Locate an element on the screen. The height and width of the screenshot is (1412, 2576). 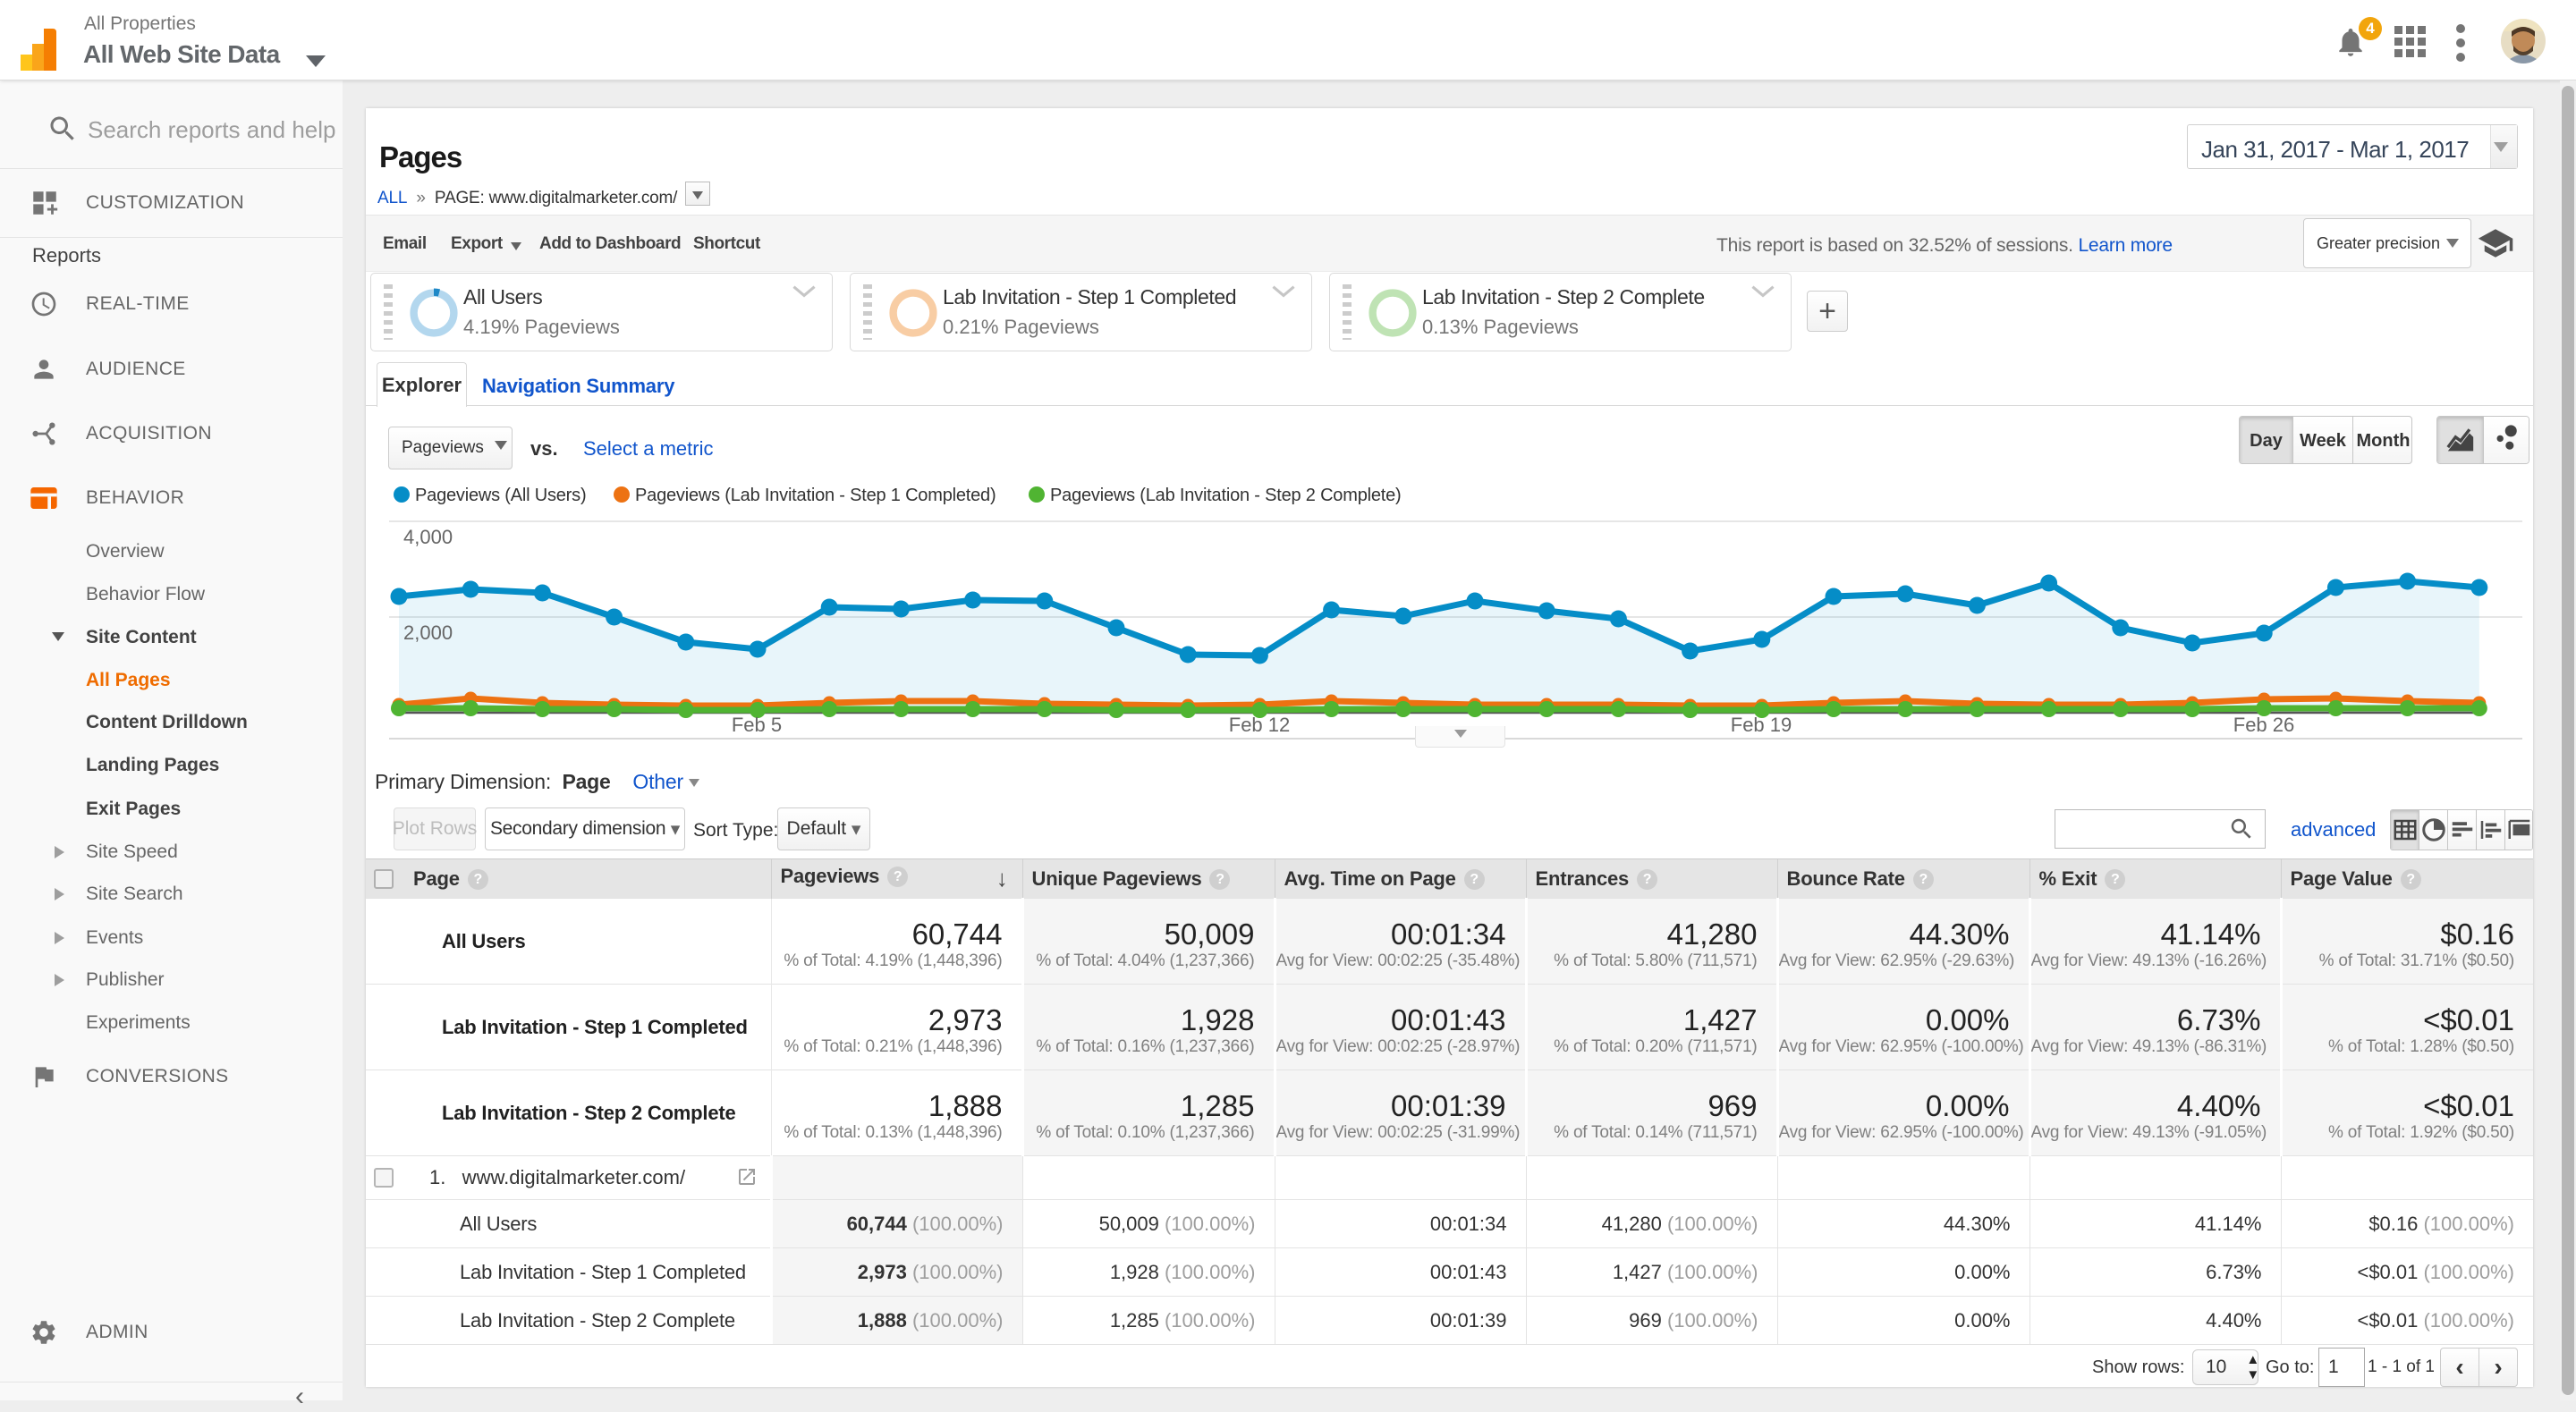
svg-text: 2,000 is located at coordinates (428, 632).